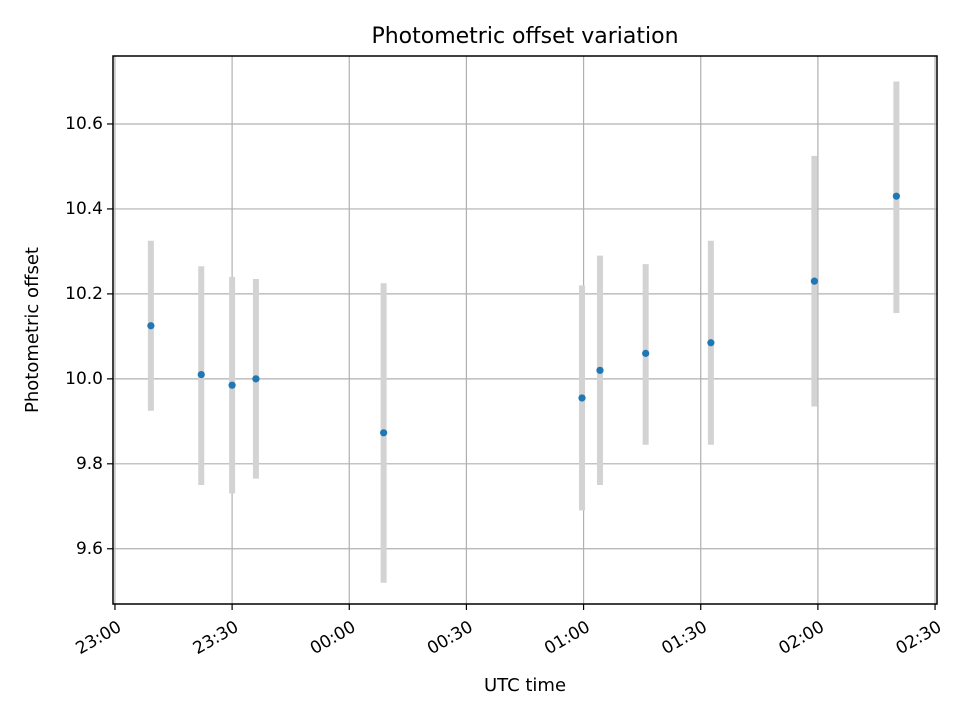 This screenshot has height=720, width=960. What do you see at coordinates (525, 685) in the screenshot?
I see `x-axis-label: UTC time` at bounding box center [525, 685].